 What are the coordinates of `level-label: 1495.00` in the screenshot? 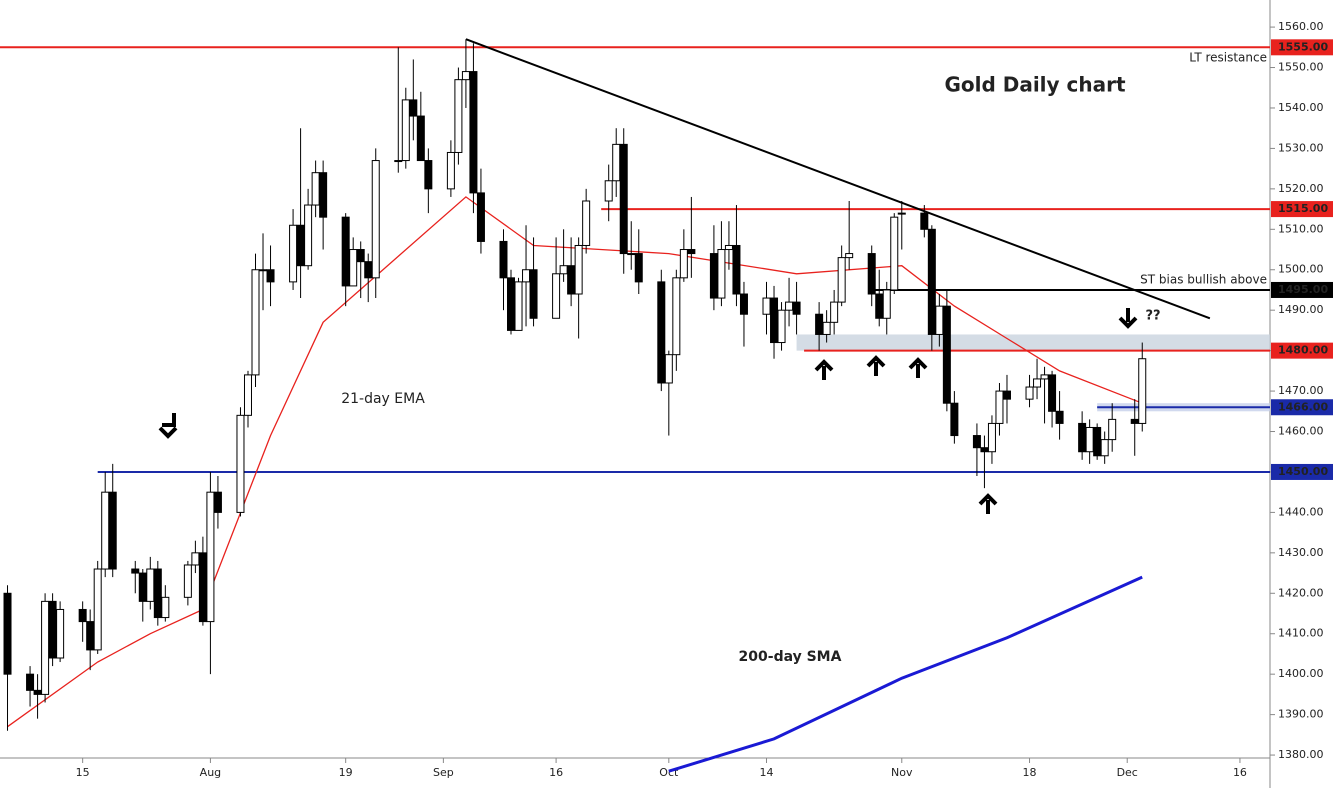 It's located at (1303, 289).